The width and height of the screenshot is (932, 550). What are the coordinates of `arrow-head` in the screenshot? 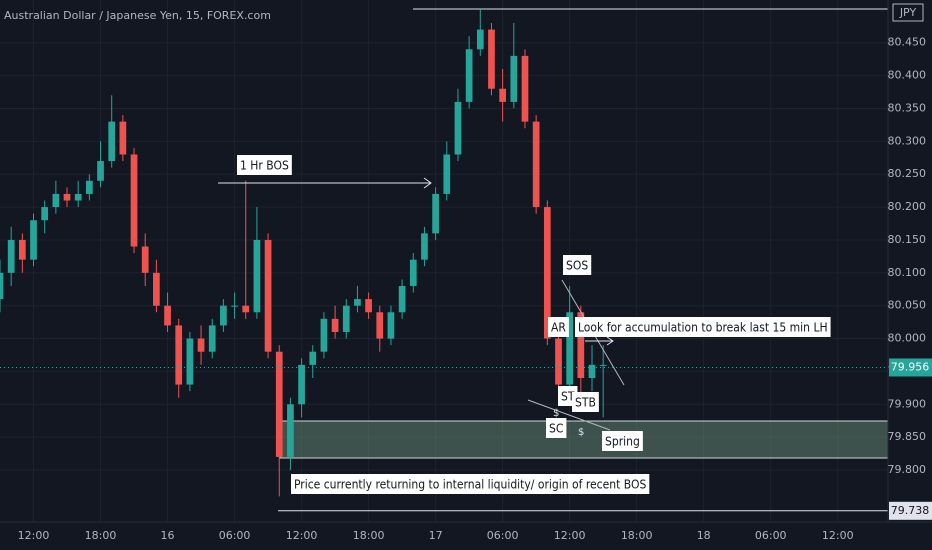 It's located at (427, 183).